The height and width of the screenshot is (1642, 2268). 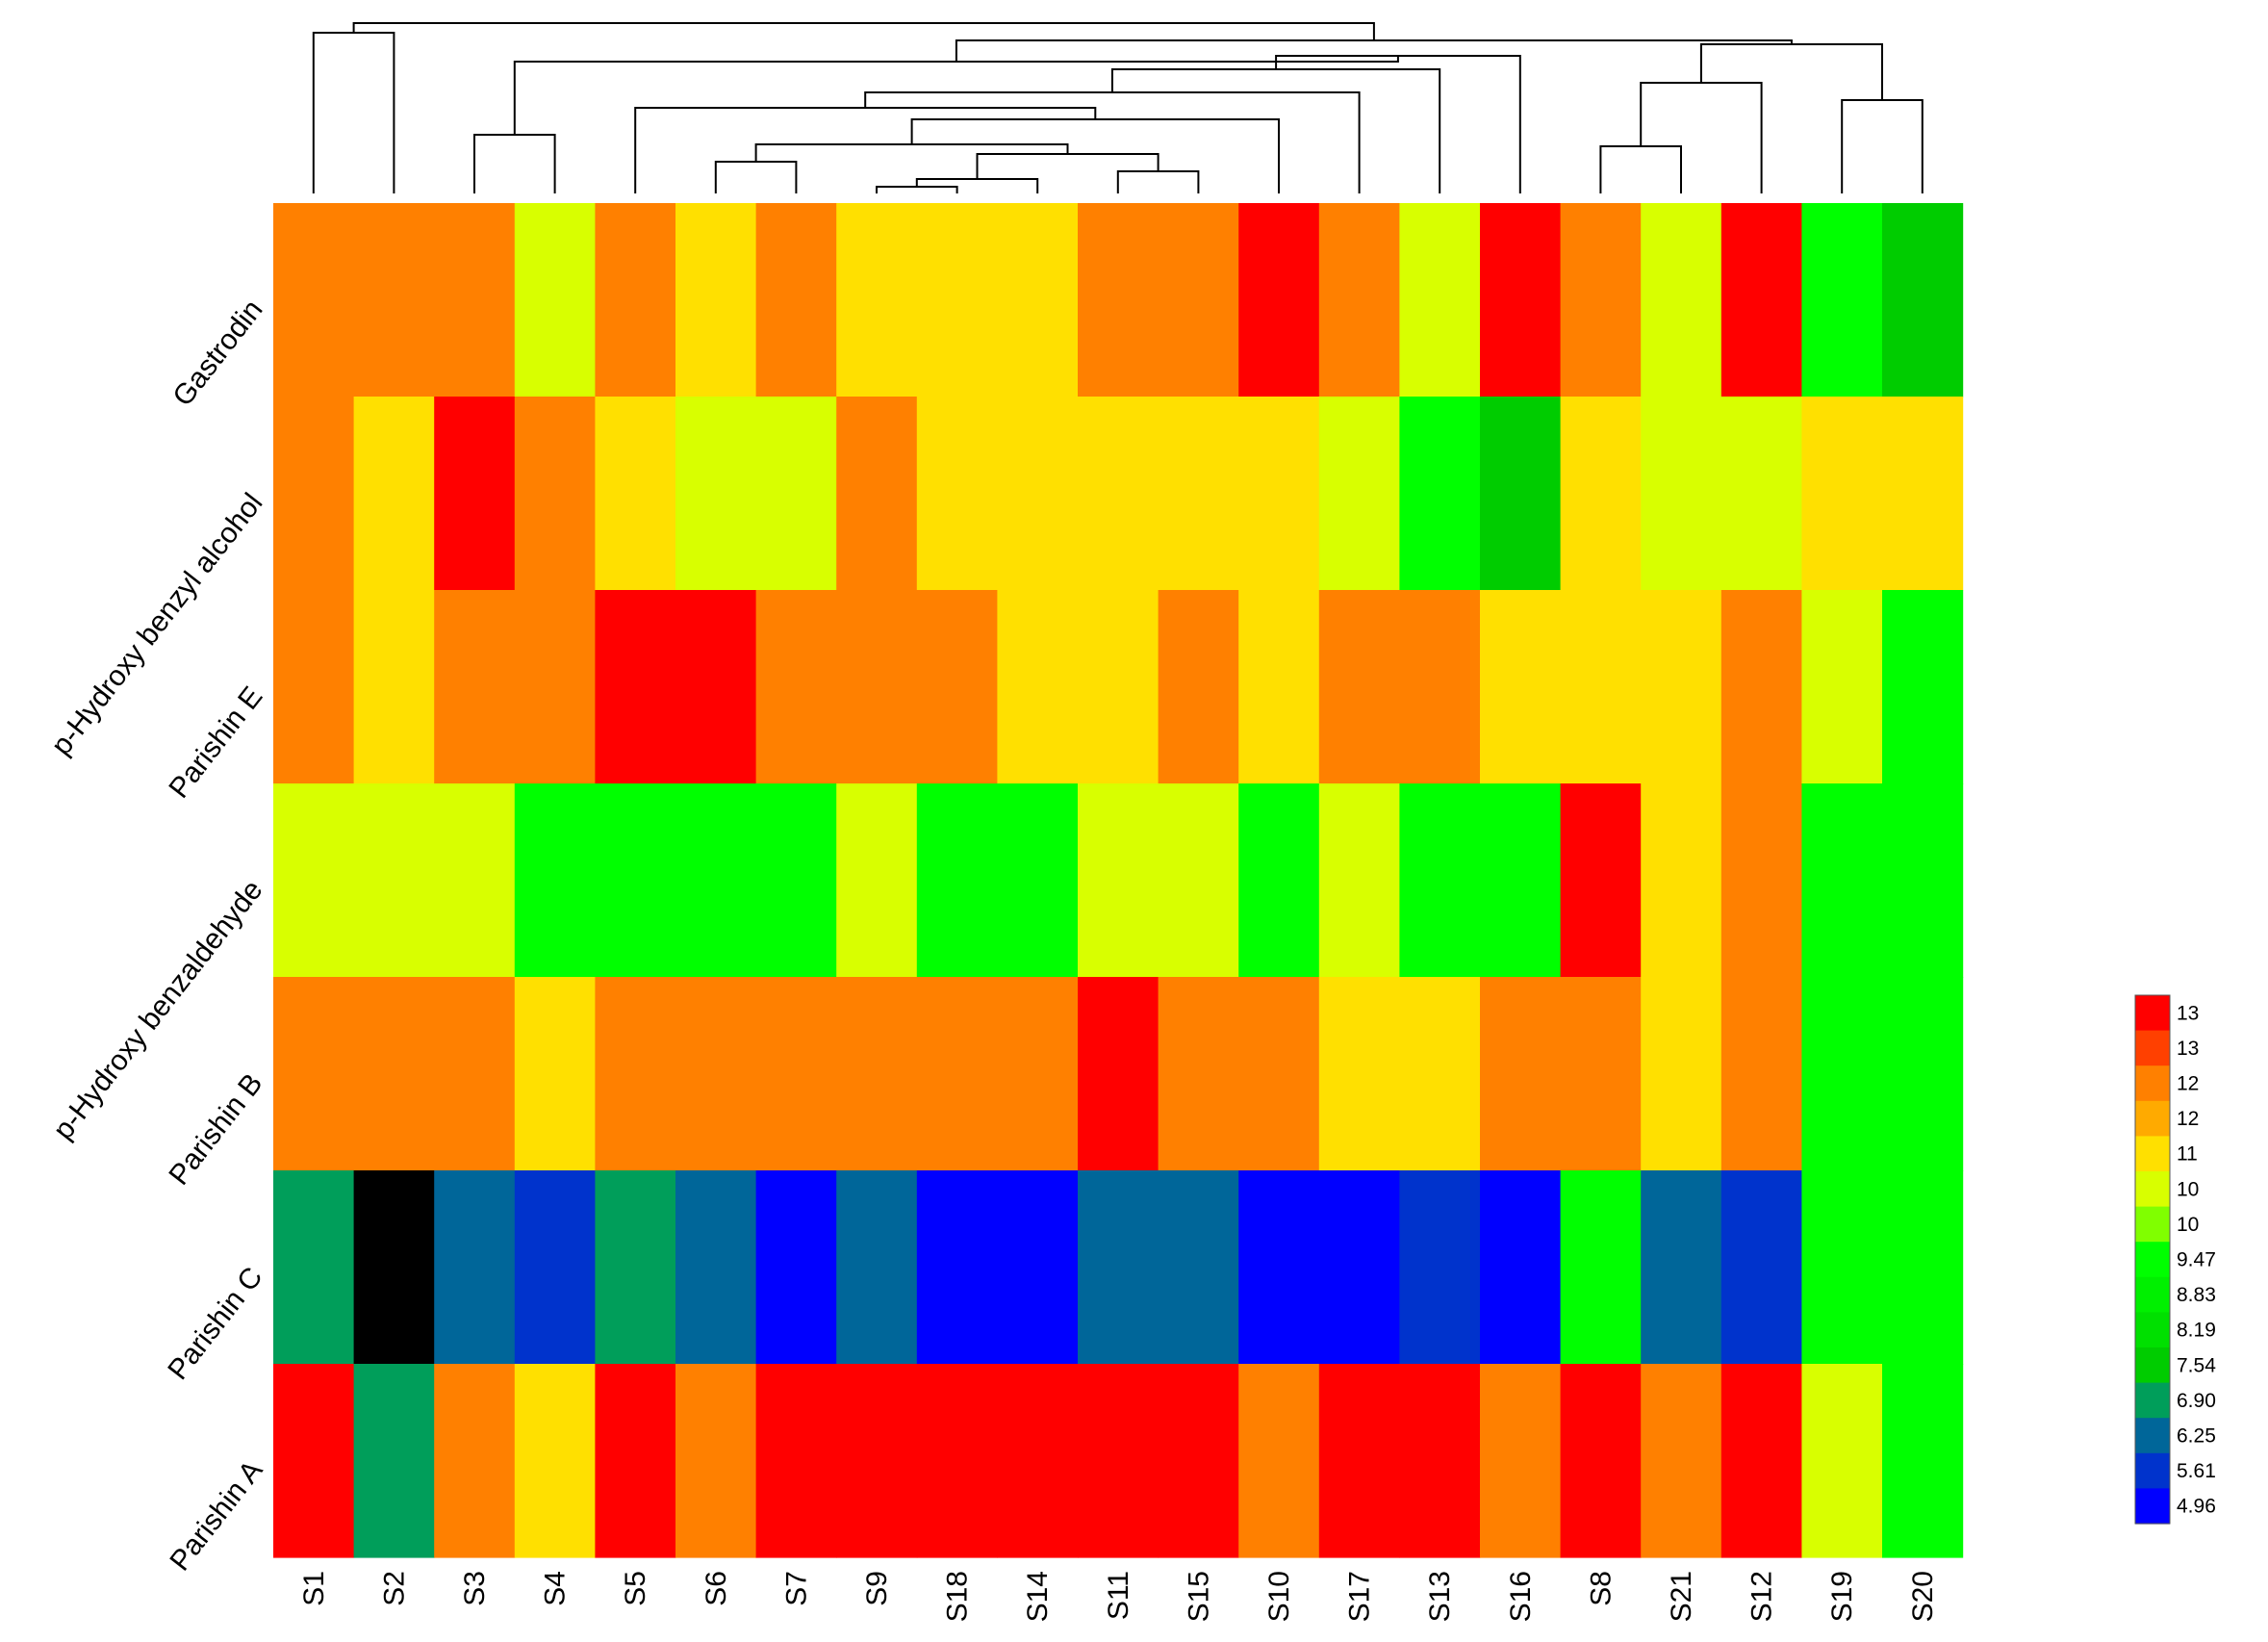 What do you see at coordinates (2196, 1331) in the screenshot?
I see `legend-label: 8.19` at bounding box center [2196, 1331].